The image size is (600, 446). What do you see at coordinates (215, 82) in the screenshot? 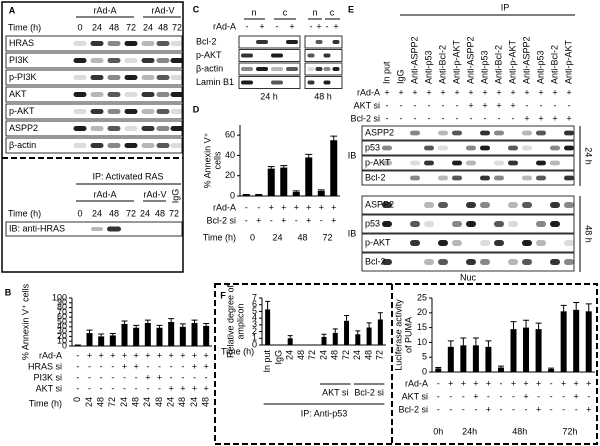
I see `blot-row-label: Lamin B1` at bounding box center [215, 82].